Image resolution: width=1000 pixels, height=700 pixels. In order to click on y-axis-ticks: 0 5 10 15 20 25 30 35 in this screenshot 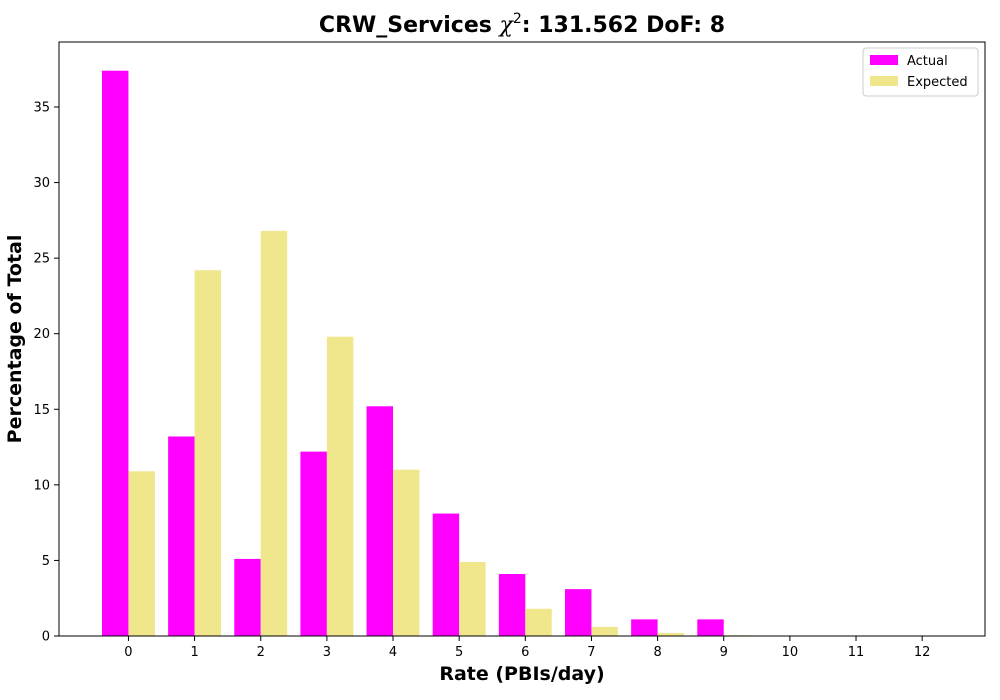, I will do `click(46, 372)`.